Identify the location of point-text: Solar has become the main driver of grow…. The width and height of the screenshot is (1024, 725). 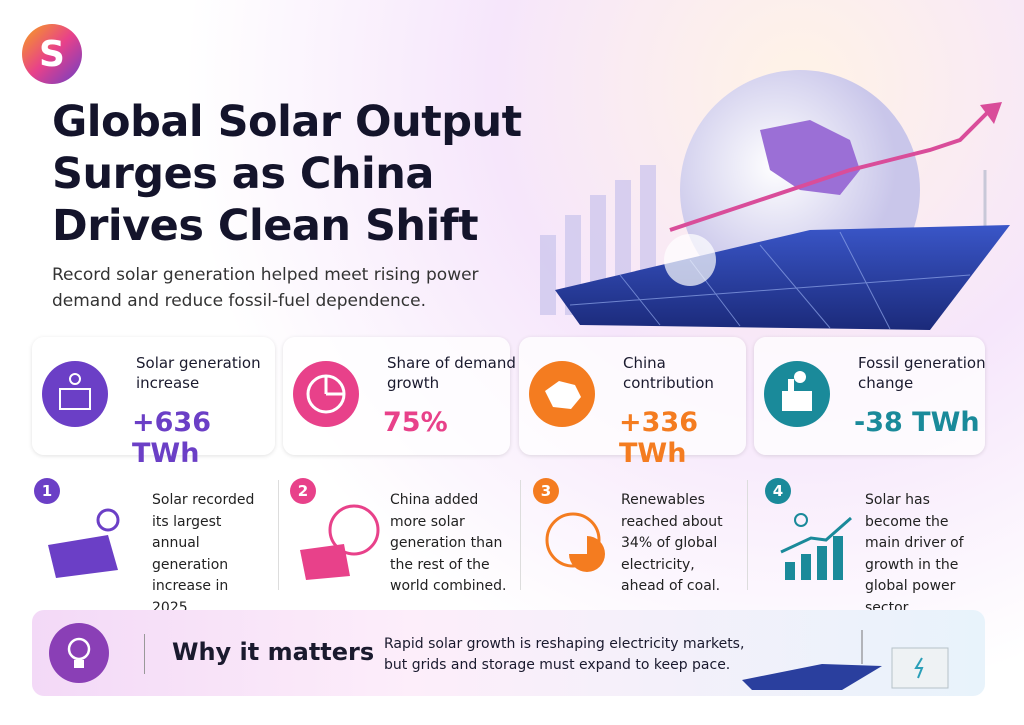
(914, 554).